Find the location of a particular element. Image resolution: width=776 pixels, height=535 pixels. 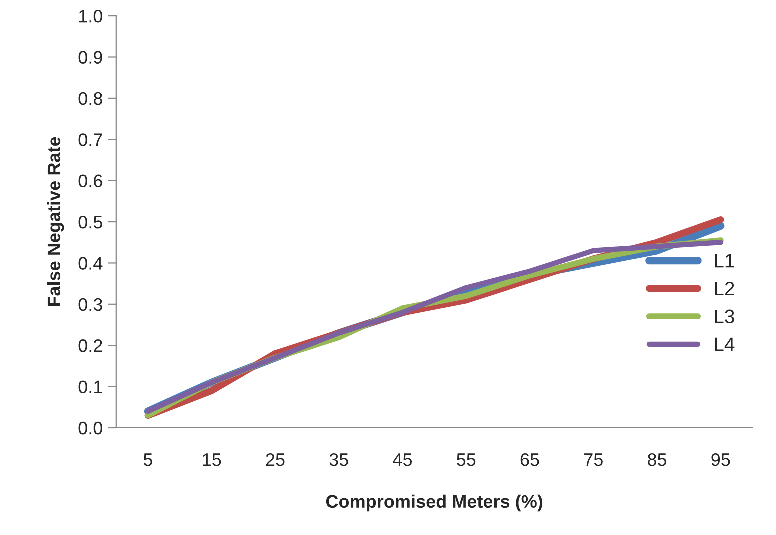

y-tick-label: 0.2 is located at coordinates (90, 346).